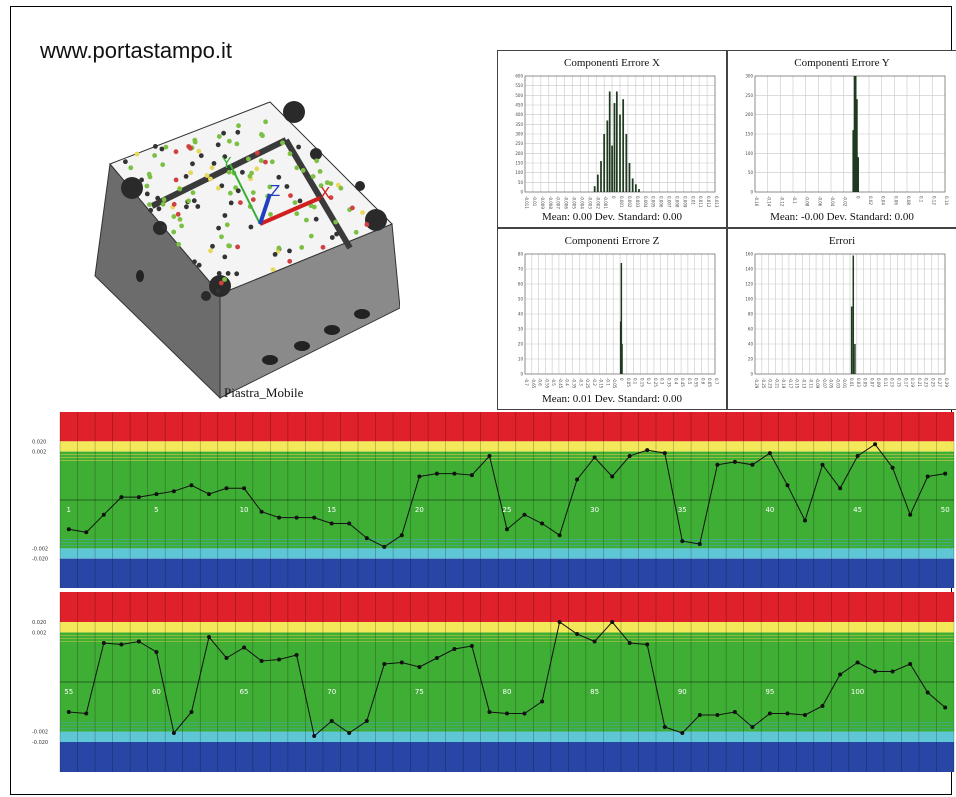 The image size is (956, 797). Describe the element at coordinates (219, 173) in the screenshot. I see `rail-top` at that location.